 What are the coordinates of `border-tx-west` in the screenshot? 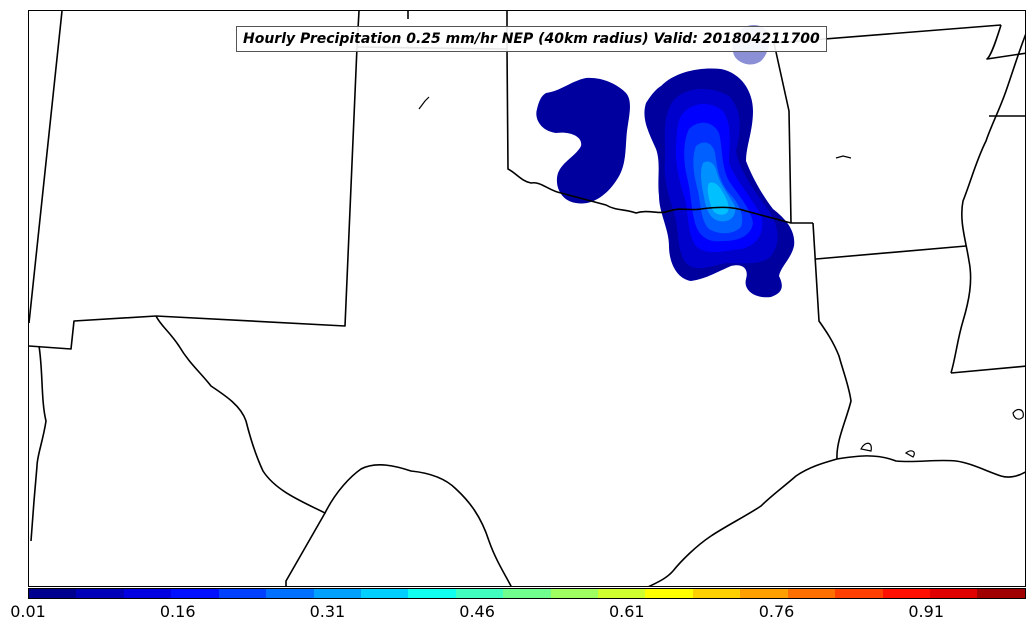 It's located at (256, 186).